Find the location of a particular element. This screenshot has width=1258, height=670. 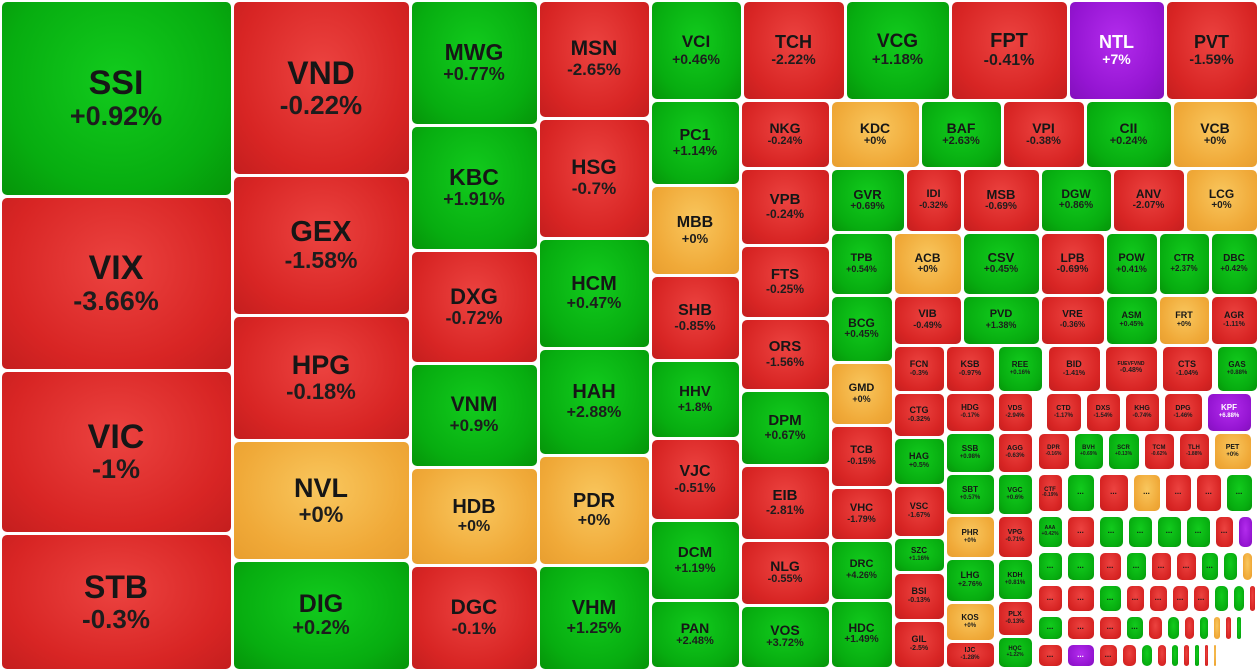

cell-CII: CII +0.24% is located at coordinates (1128, 134).